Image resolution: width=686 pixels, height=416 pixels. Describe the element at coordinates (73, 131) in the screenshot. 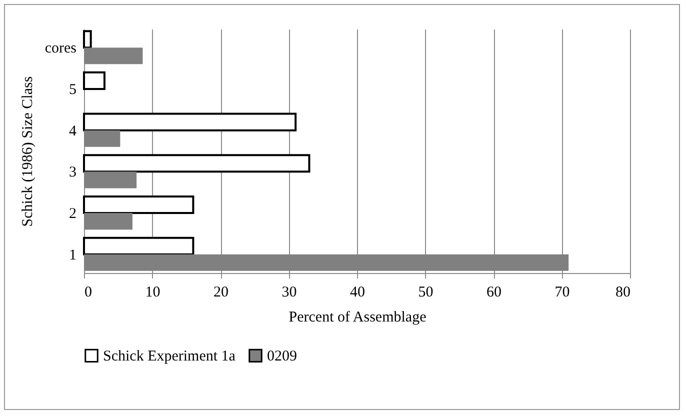

I see `y-tick-label: 4` at that location.